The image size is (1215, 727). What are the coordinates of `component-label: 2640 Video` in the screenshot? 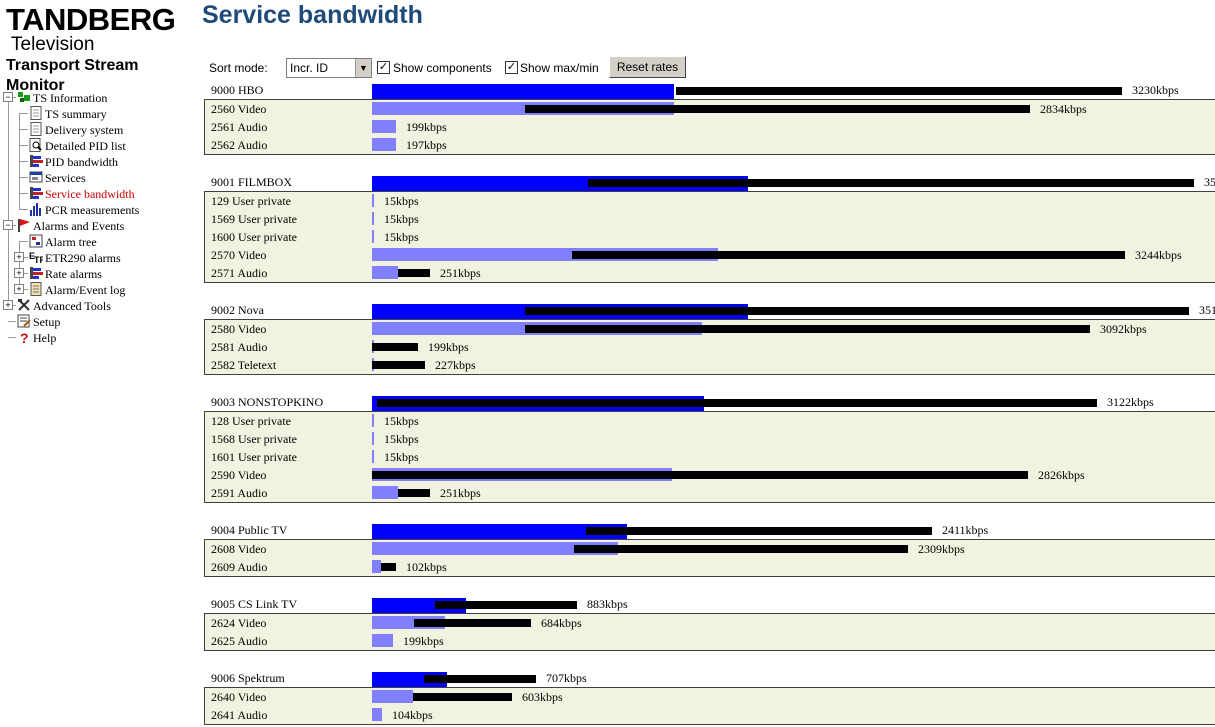 It's located at (239, 697).